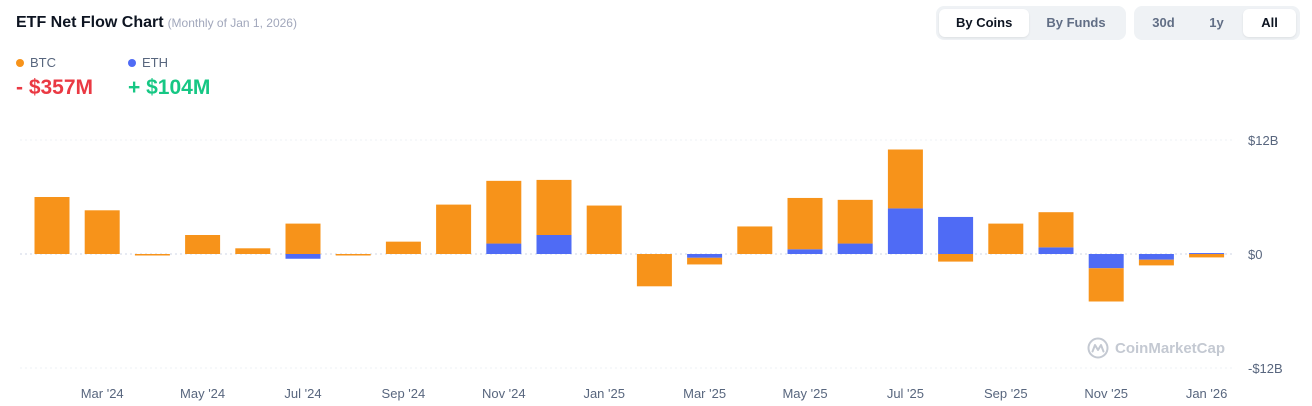 Image resolution: width=1312 pixels, height=406 pixels. What do you see at coordinates (1207, 393) in the screenshot?
I see `x-tick-label: Jan '26` at bounding box center [1207, 393].